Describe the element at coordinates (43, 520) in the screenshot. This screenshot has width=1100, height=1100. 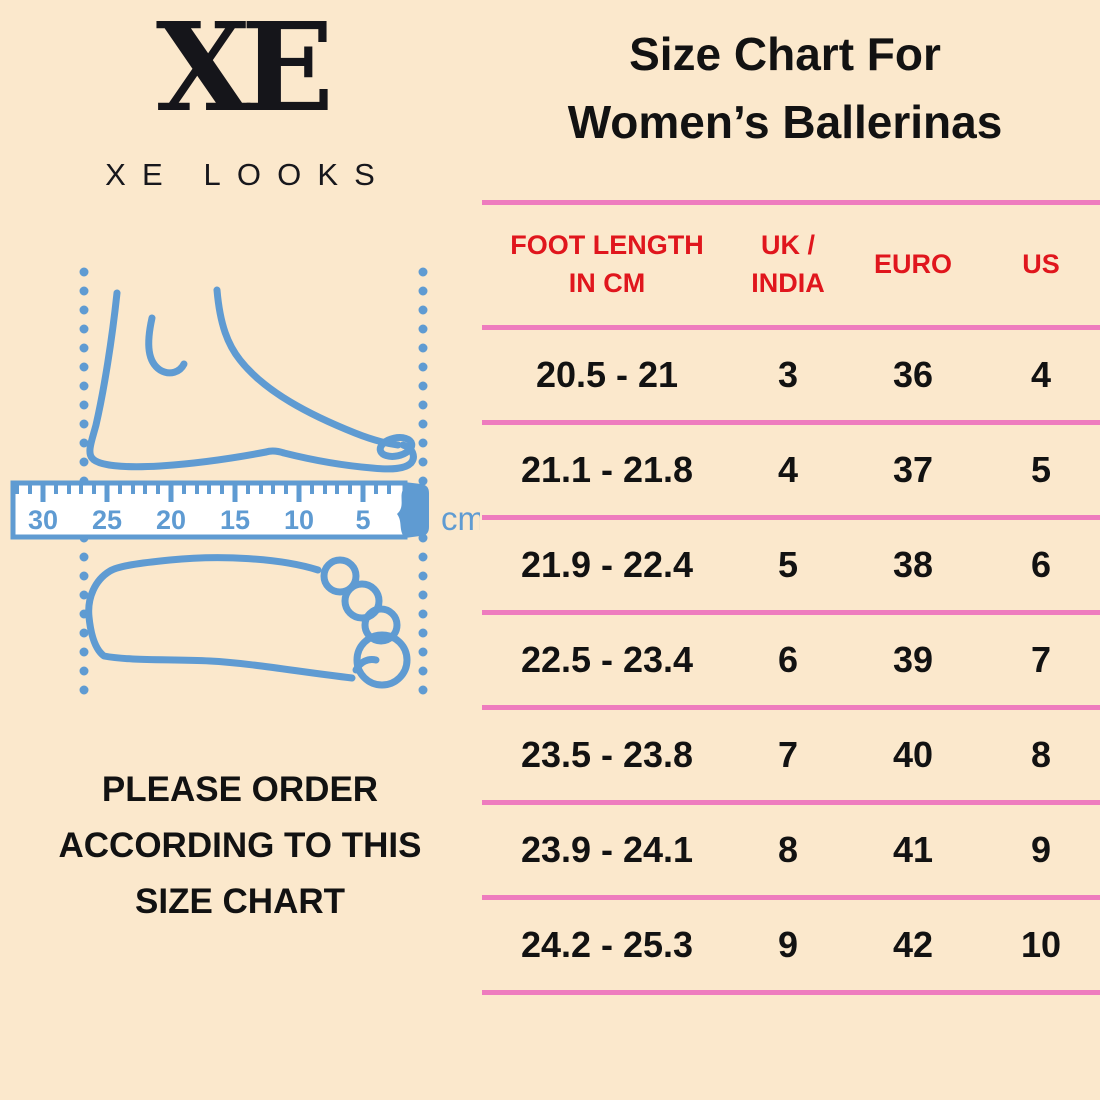
I see `ruler-label-30: 30` at that location.